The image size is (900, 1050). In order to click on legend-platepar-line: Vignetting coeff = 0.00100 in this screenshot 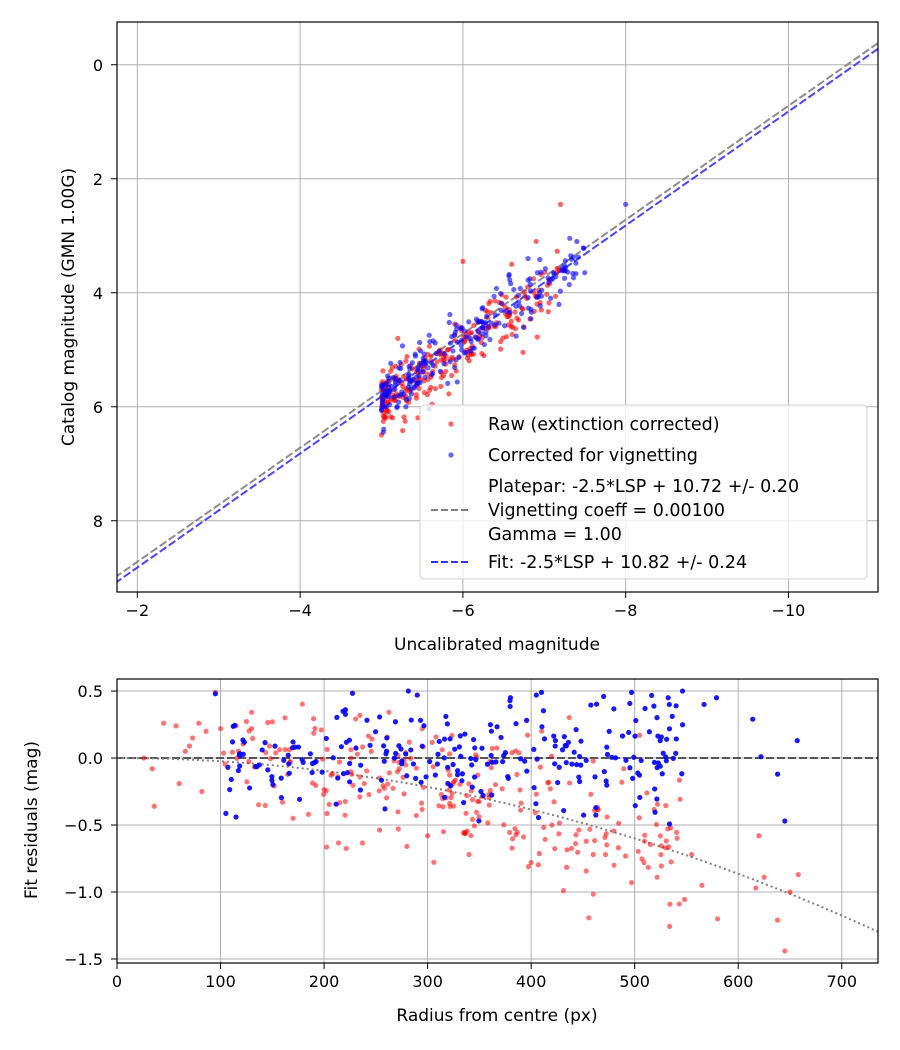, I will do `click(606, 511)`.